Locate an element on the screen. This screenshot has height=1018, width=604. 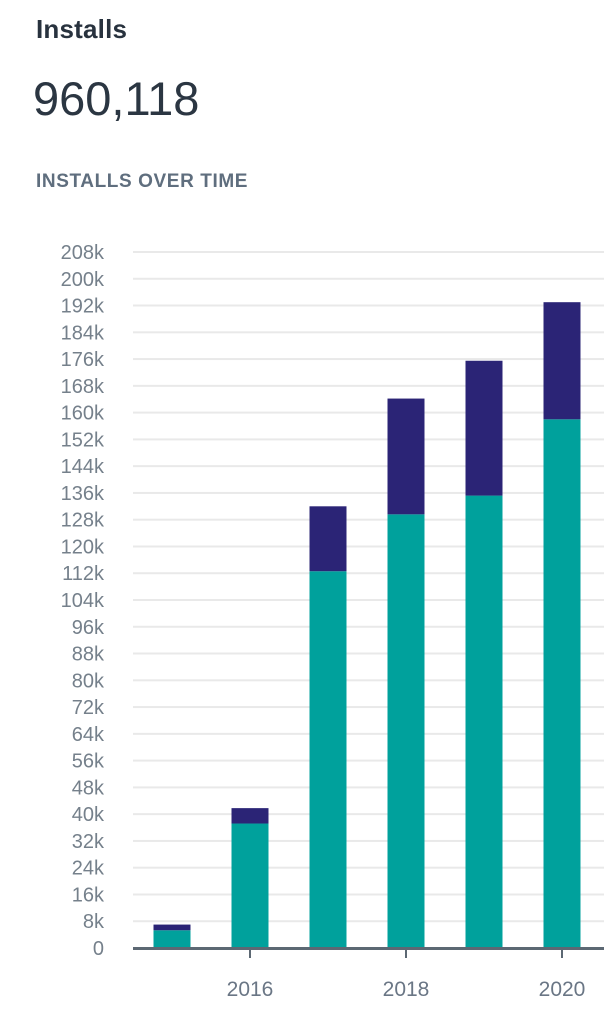
y-axis-label: 24k is located at coordinates (88, 869).